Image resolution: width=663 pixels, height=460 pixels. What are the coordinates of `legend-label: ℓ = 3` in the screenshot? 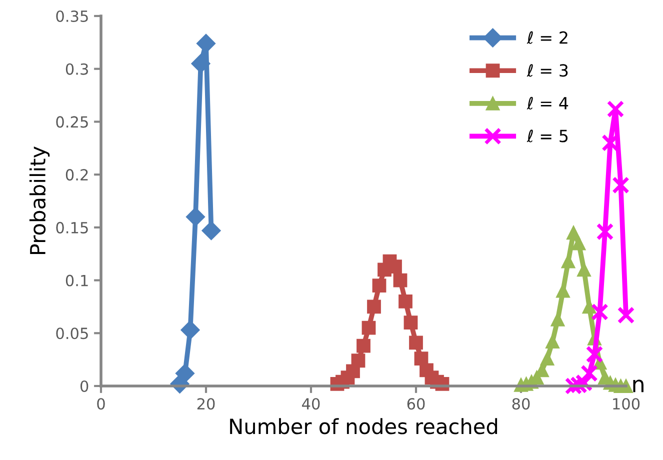 It's located at (547, 70).